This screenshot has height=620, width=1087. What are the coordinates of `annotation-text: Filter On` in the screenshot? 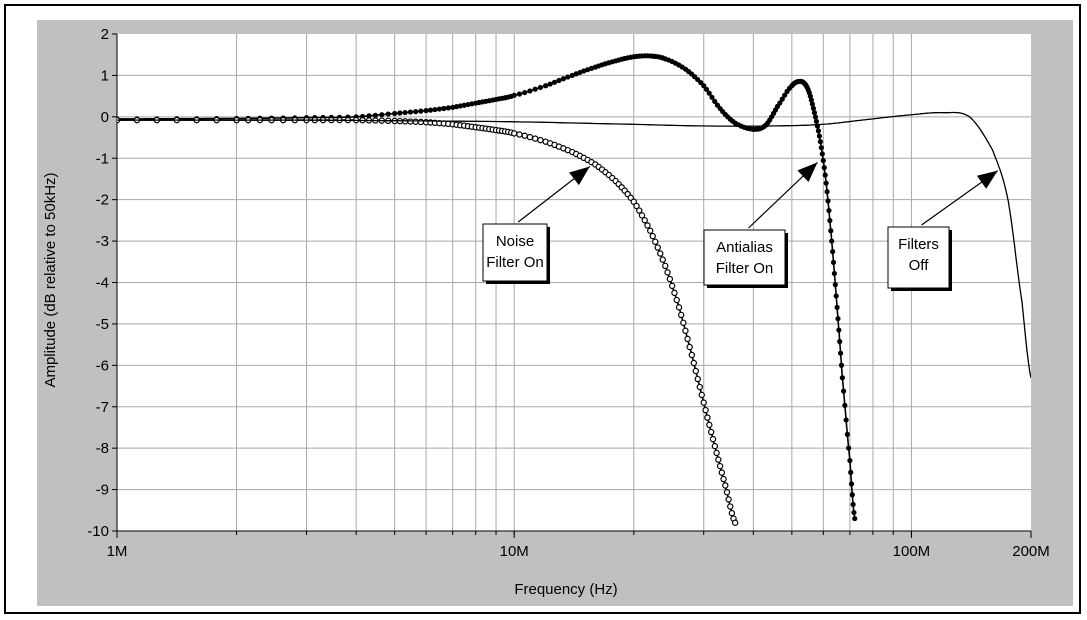 It's located at (745, 268).